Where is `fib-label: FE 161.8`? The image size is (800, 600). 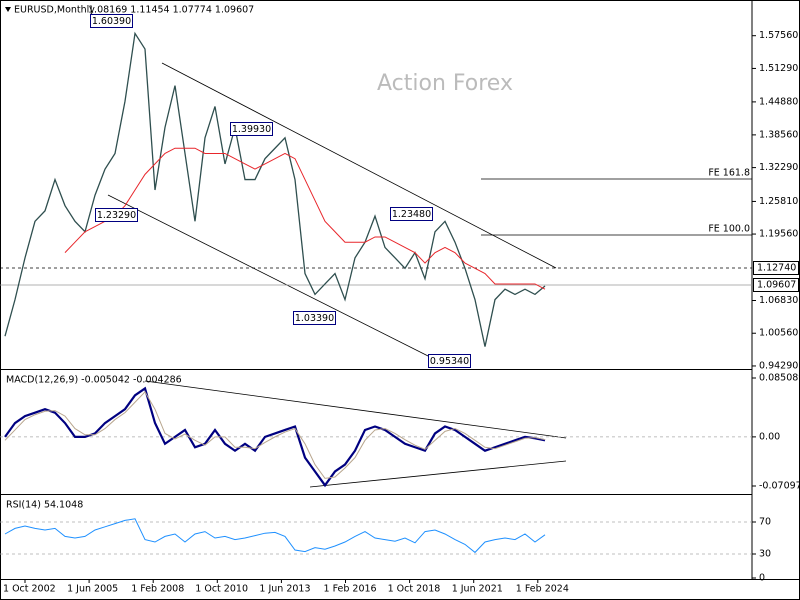 fib-label: FE 161.8 is located at coordinates (729, 173).